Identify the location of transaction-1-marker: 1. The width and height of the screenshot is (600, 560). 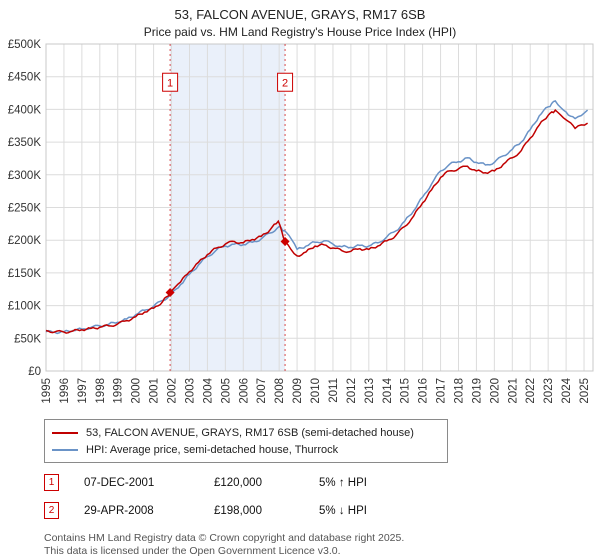
(51, 482).